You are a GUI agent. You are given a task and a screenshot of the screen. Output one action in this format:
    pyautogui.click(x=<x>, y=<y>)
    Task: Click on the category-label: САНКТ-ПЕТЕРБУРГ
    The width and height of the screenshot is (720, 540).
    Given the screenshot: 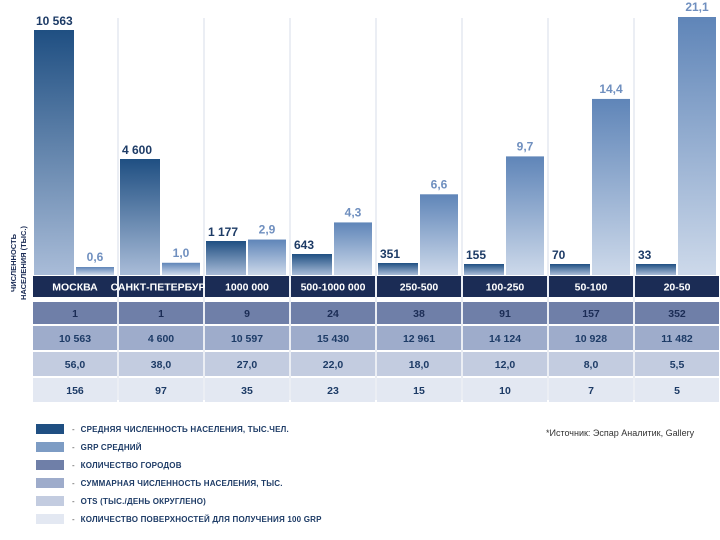 What is the action you would take?
    pyautogui.click(x=161, y=288)
    